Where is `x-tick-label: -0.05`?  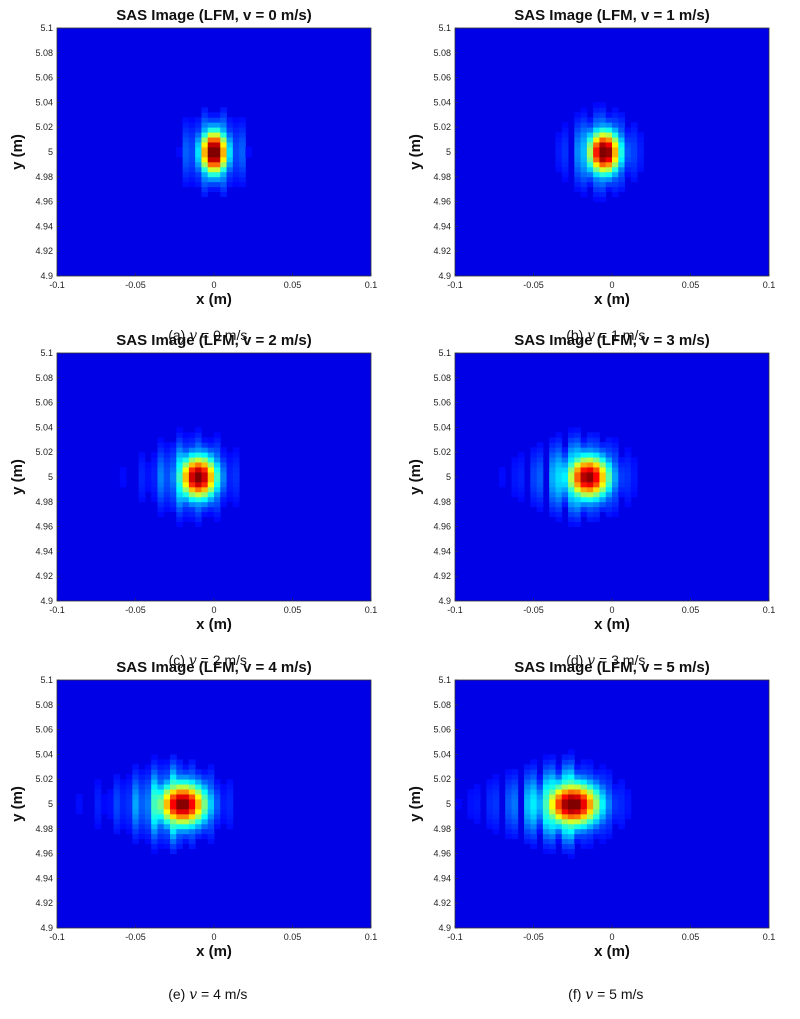 x-tick-label: -0.05 is located at coordinates (533, 285).